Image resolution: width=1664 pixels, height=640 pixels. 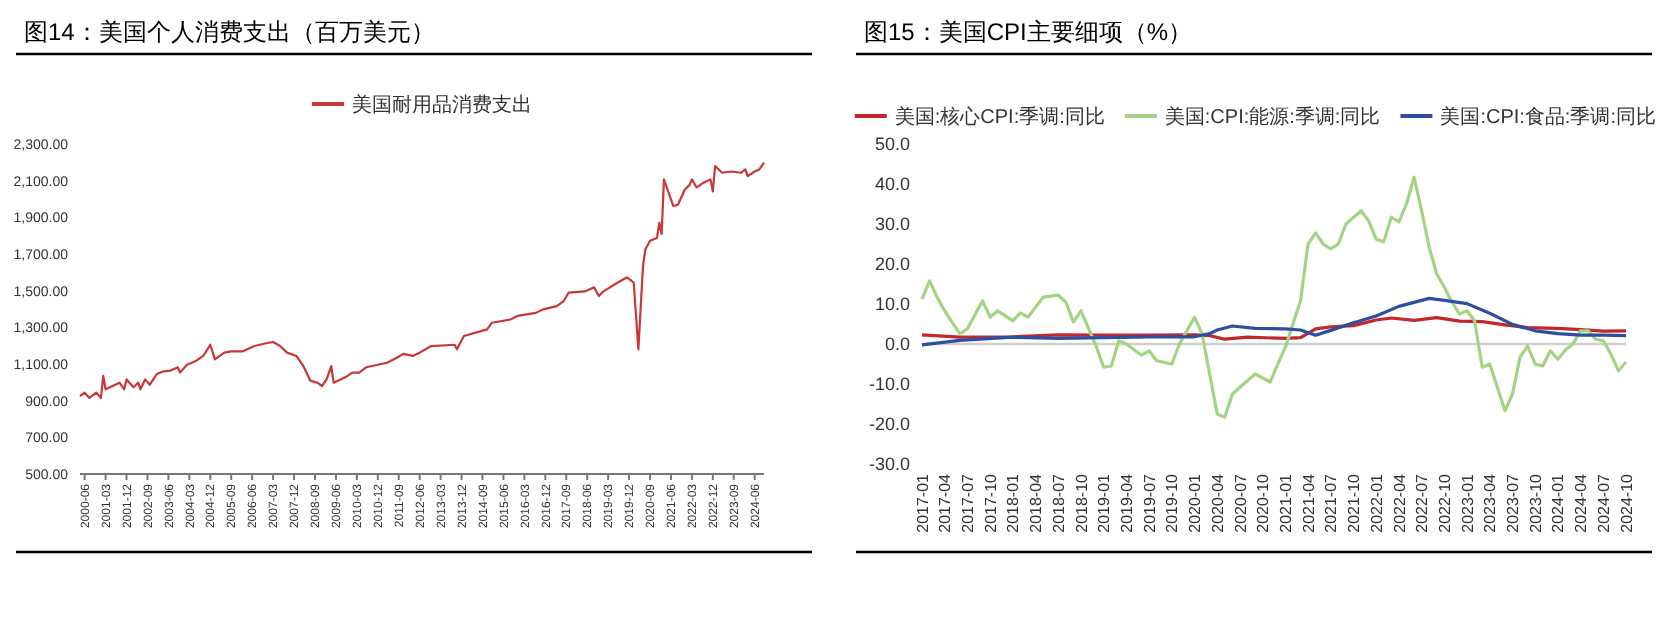 What do you see at coordinates (1376, 502) in the screenshot?
I see `x-tick-label: 2022-01` at bounding box center [1376, 502].